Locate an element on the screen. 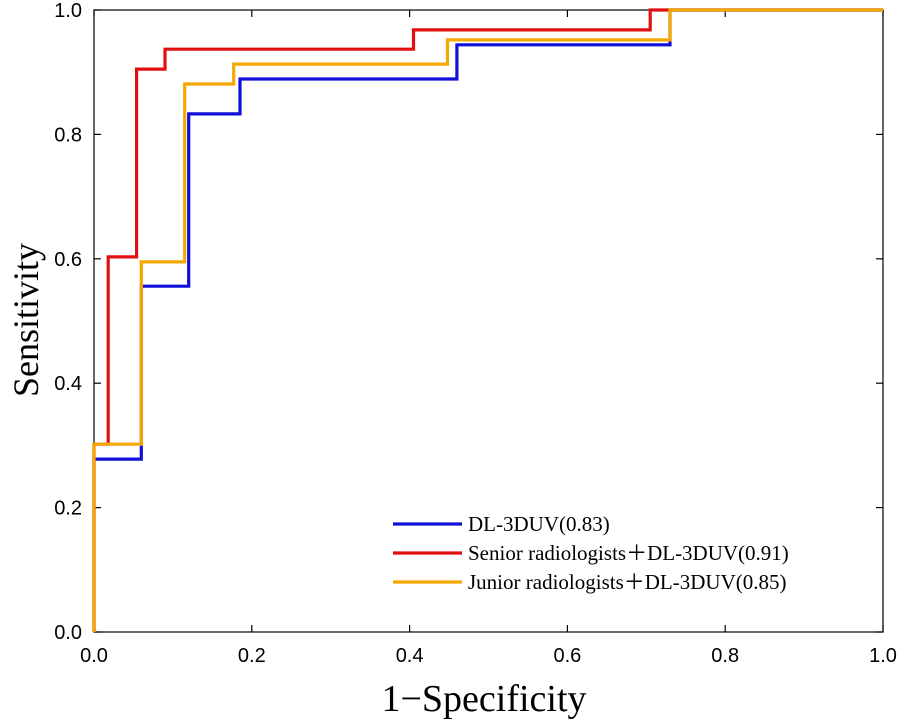 The width and height of the screenshot is (903, 719). x-tick-label: 0.0 is located at coordinates (94, 656).